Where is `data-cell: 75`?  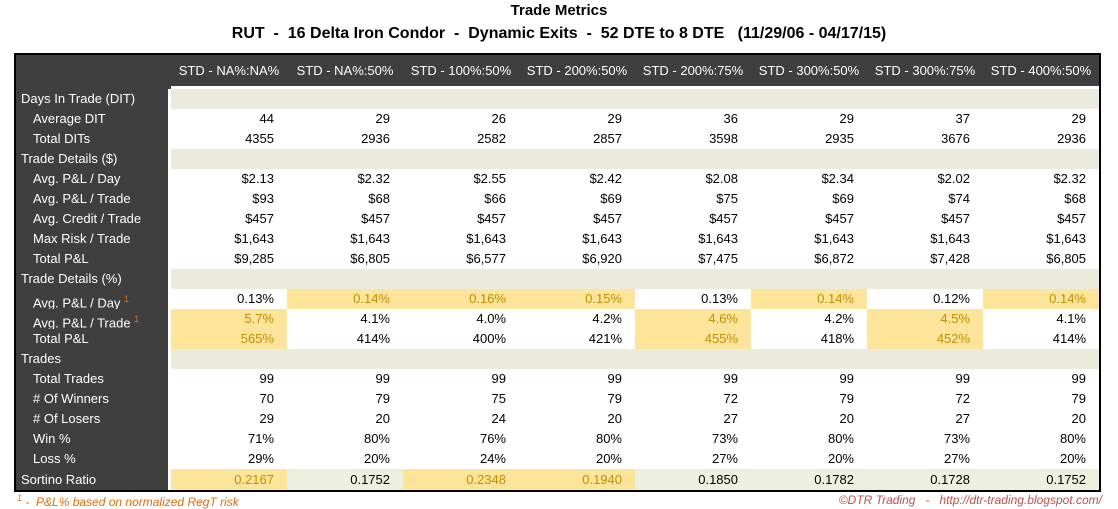 data-cell: 75 is located at coordinates (461, 399).